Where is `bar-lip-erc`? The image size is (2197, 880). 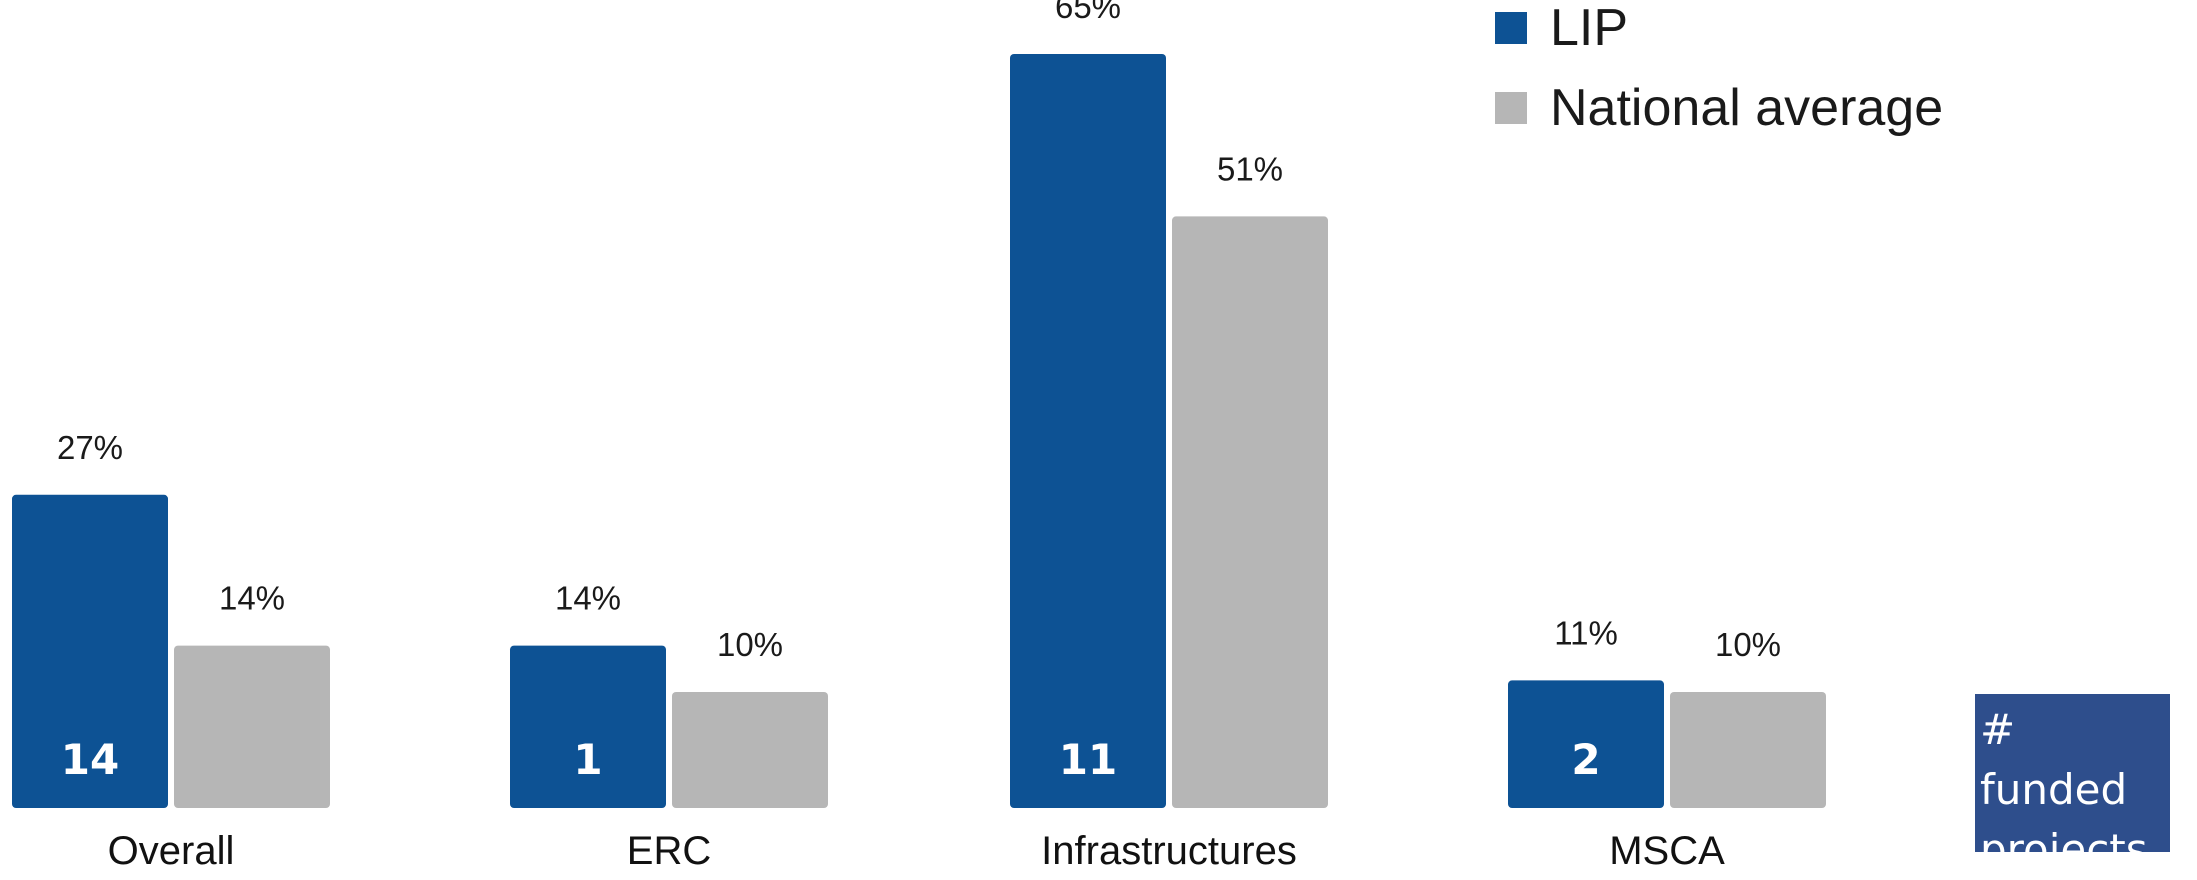 bar-lip-erc is located at coordinates (588, 726).